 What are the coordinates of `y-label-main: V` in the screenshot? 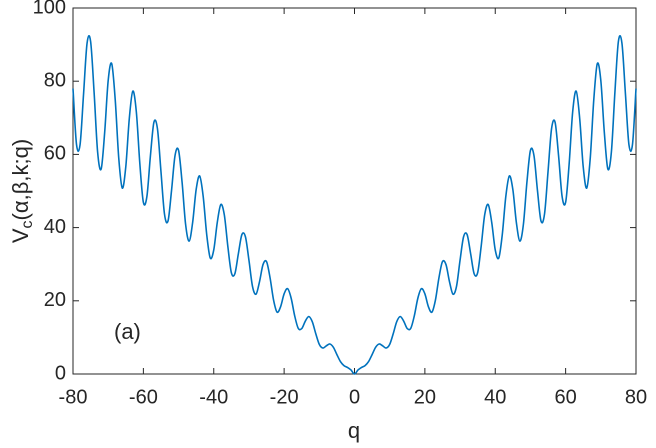 It's located at (20, 235).